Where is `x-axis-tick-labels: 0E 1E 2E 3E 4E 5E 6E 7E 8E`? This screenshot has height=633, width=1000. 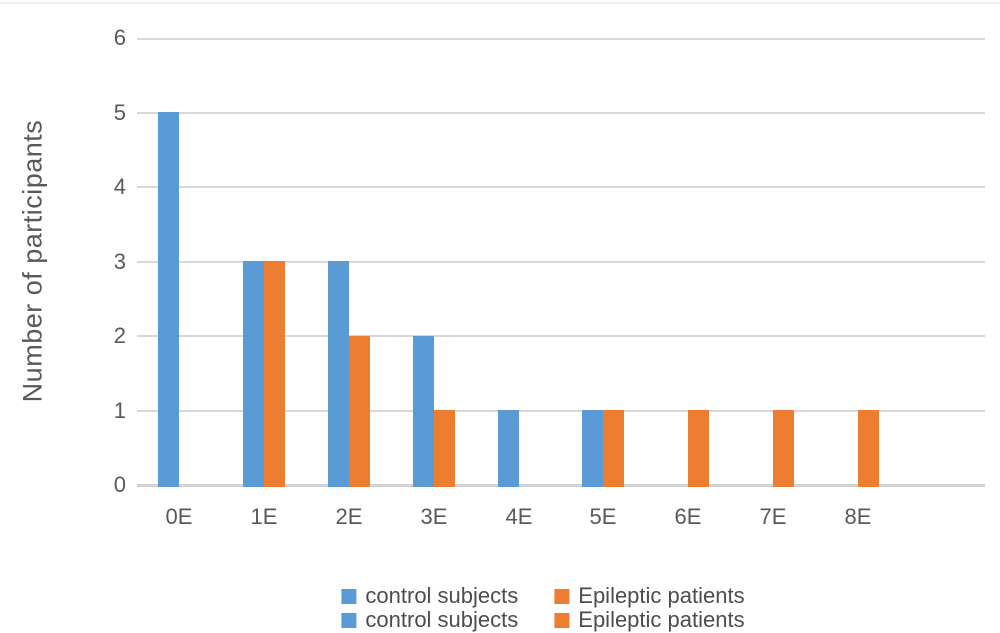 x-axis-tick-labels: 0E 1E 2E 3E 4E 5E 6E 7E 8E is located at coordinates (500, 518).